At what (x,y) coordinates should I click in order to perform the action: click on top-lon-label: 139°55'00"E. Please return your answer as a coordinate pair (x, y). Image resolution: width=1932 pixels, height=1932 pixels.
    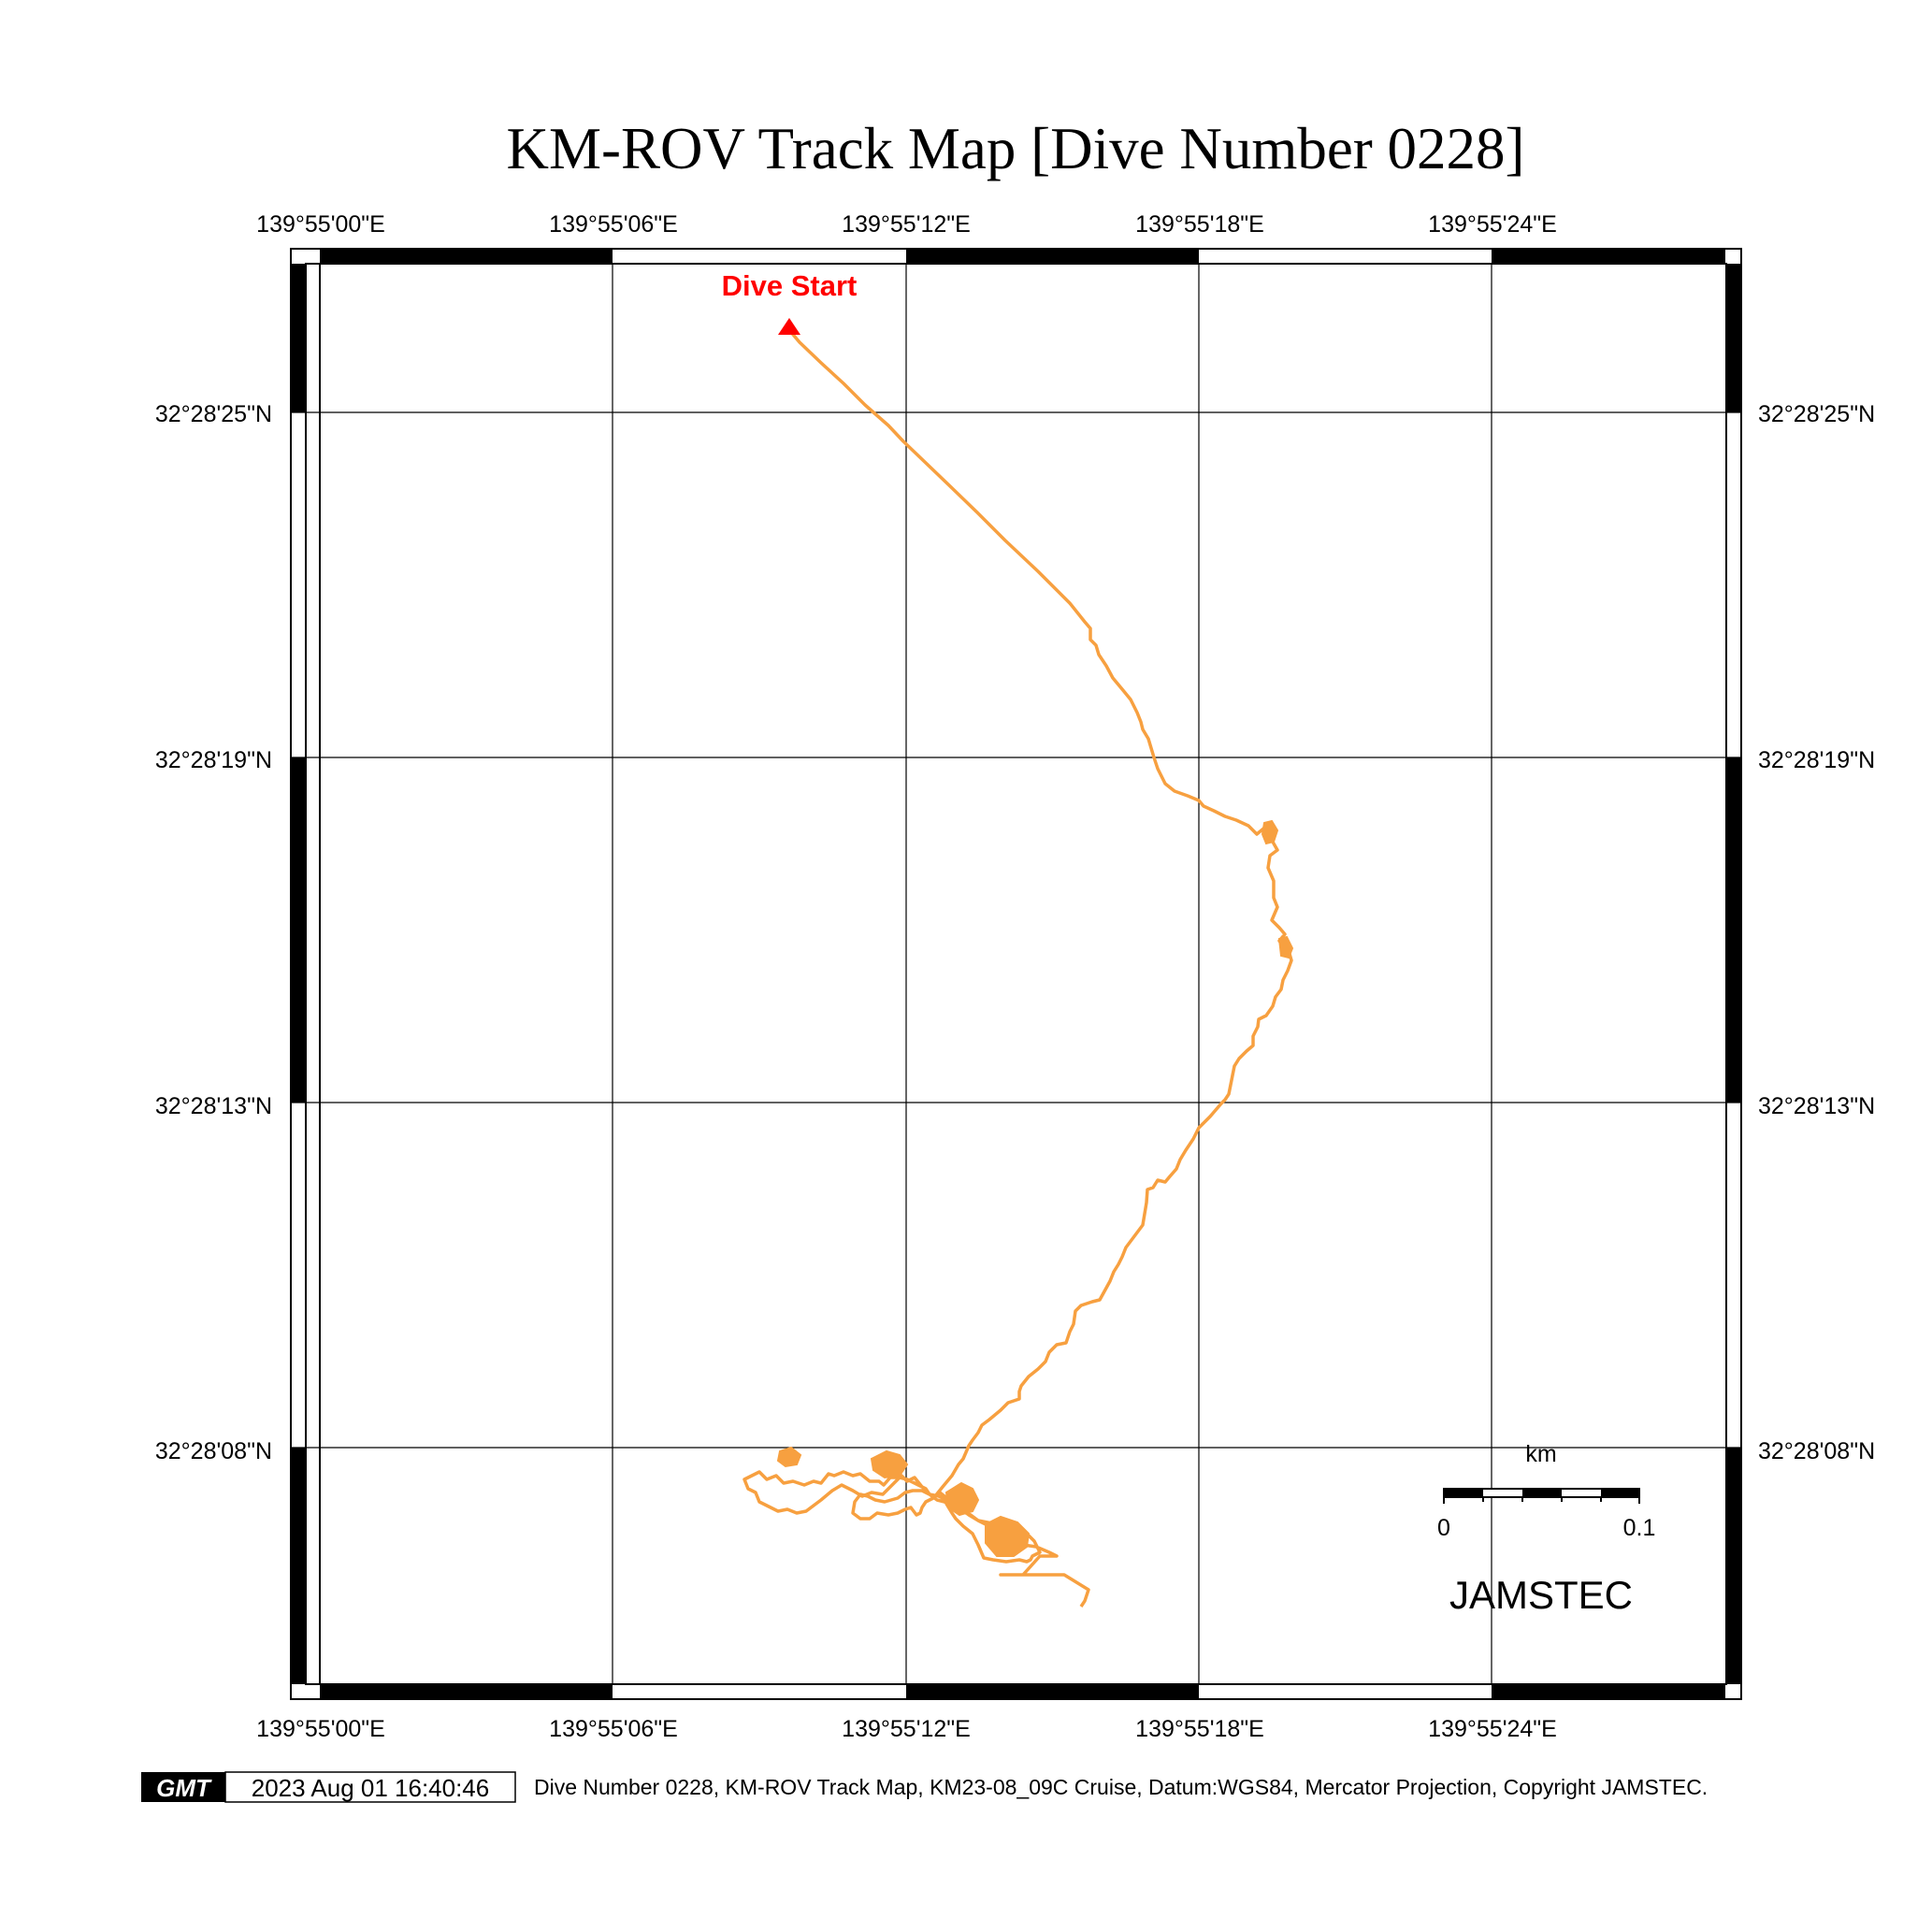
    Looking at the image, I should click on (320, 224).